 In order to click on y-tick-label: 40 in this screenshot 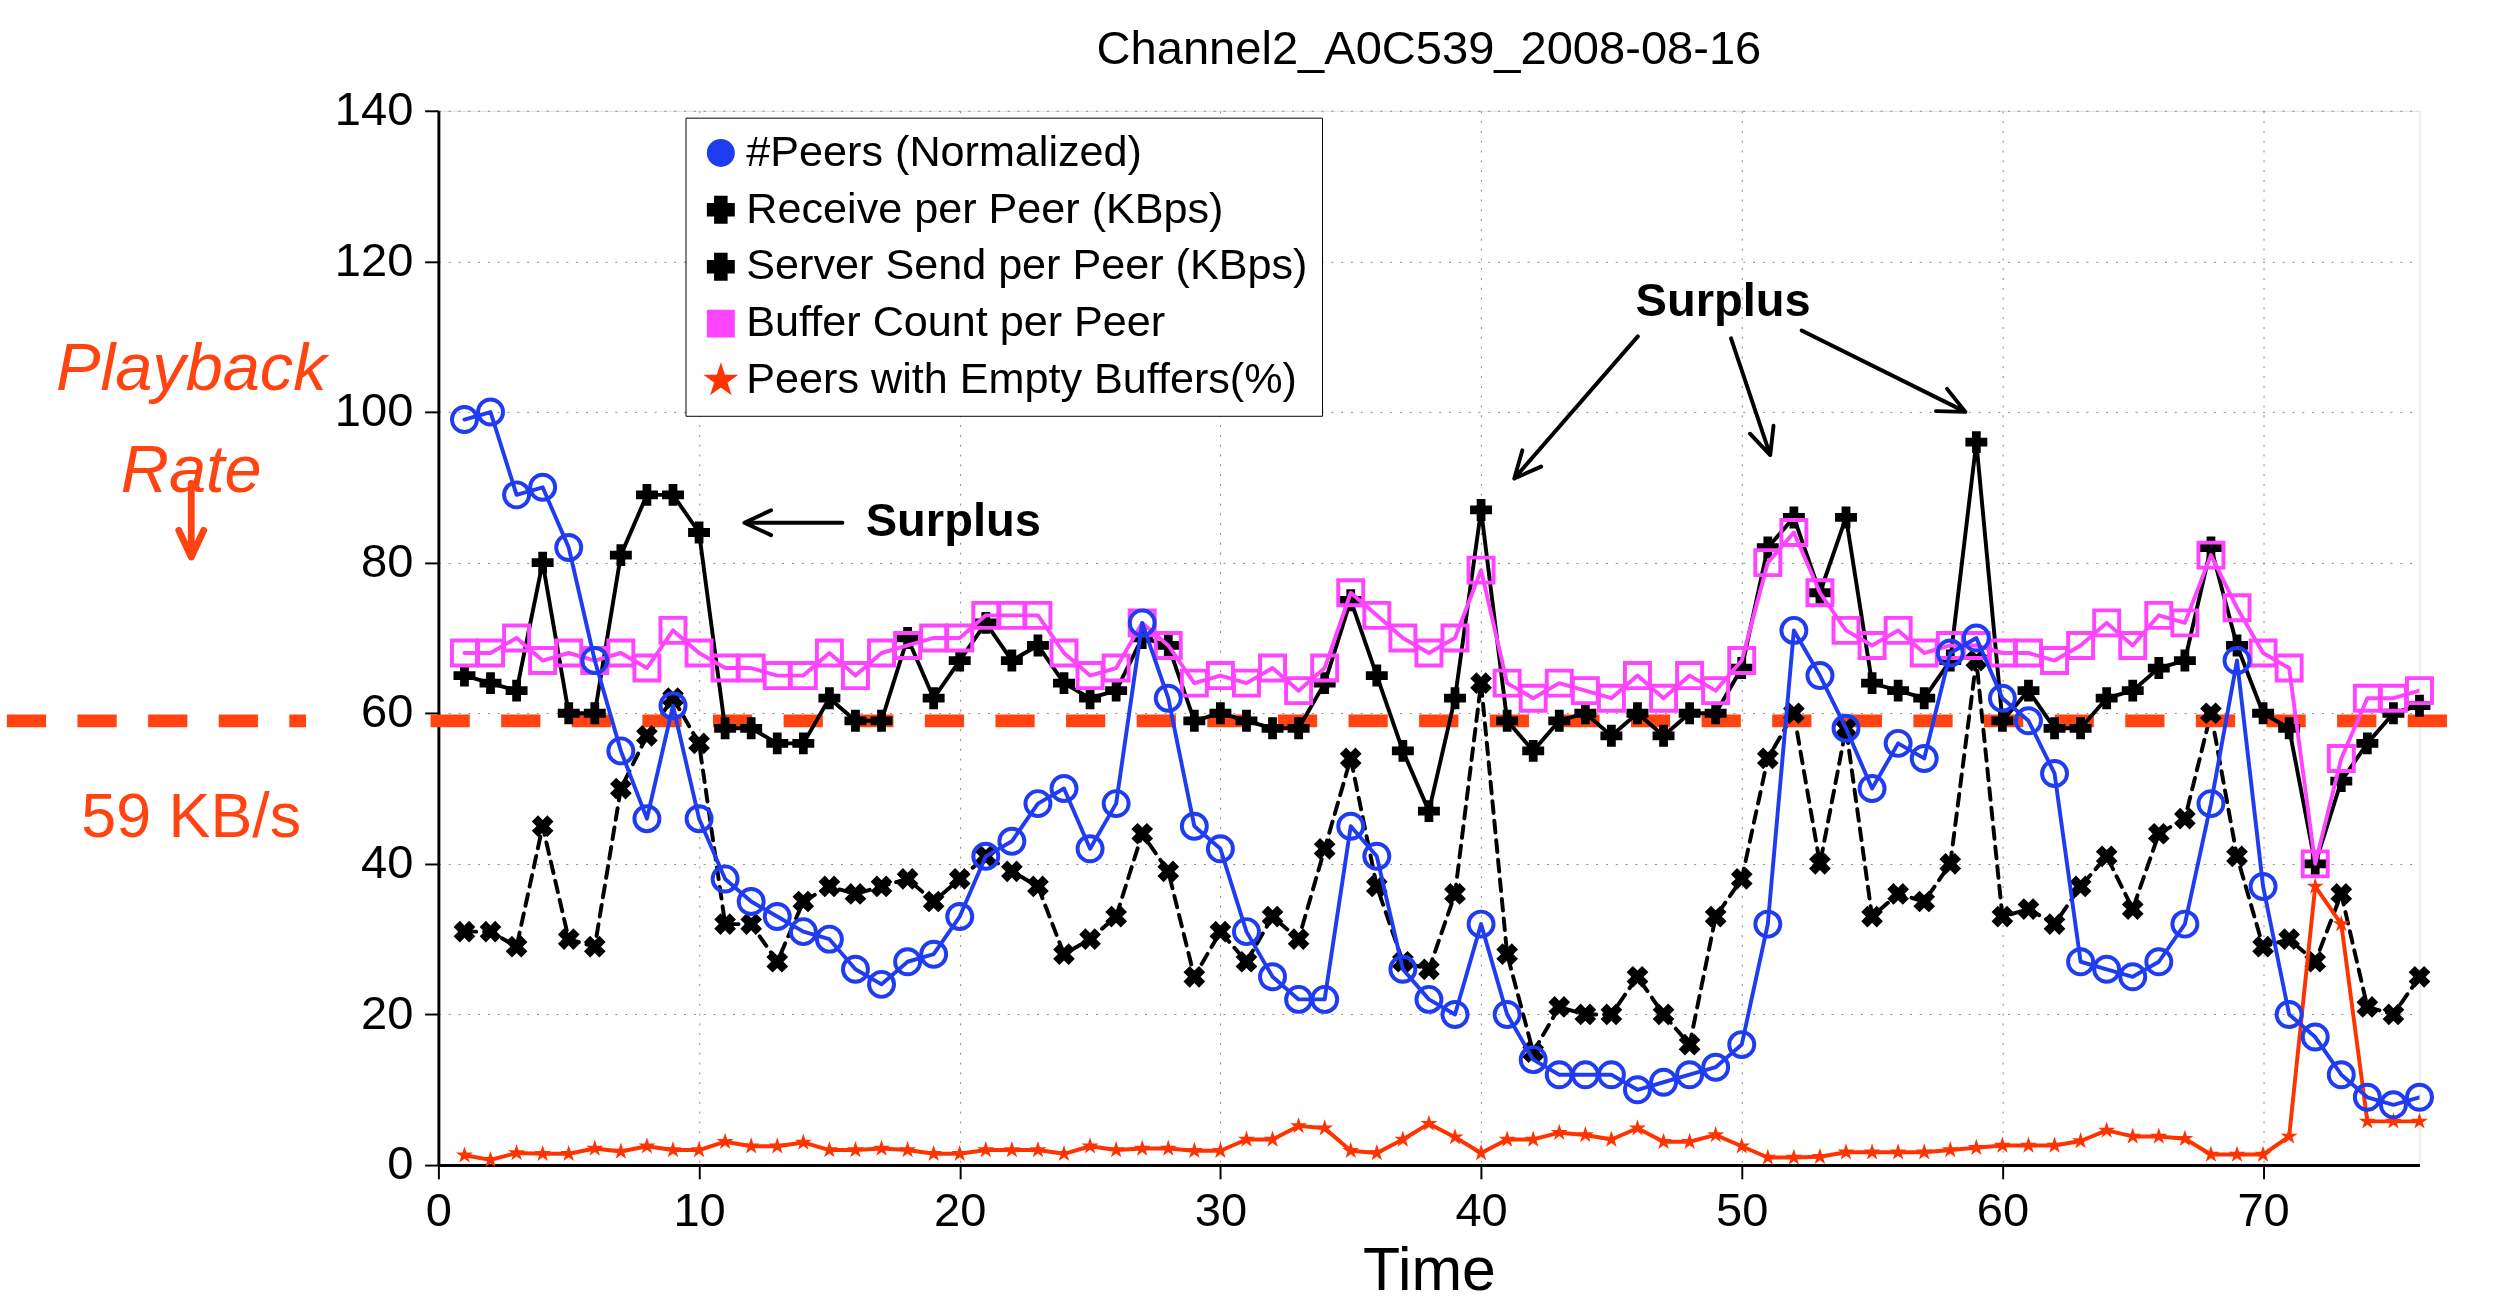, I will do `click(387, 862)`.